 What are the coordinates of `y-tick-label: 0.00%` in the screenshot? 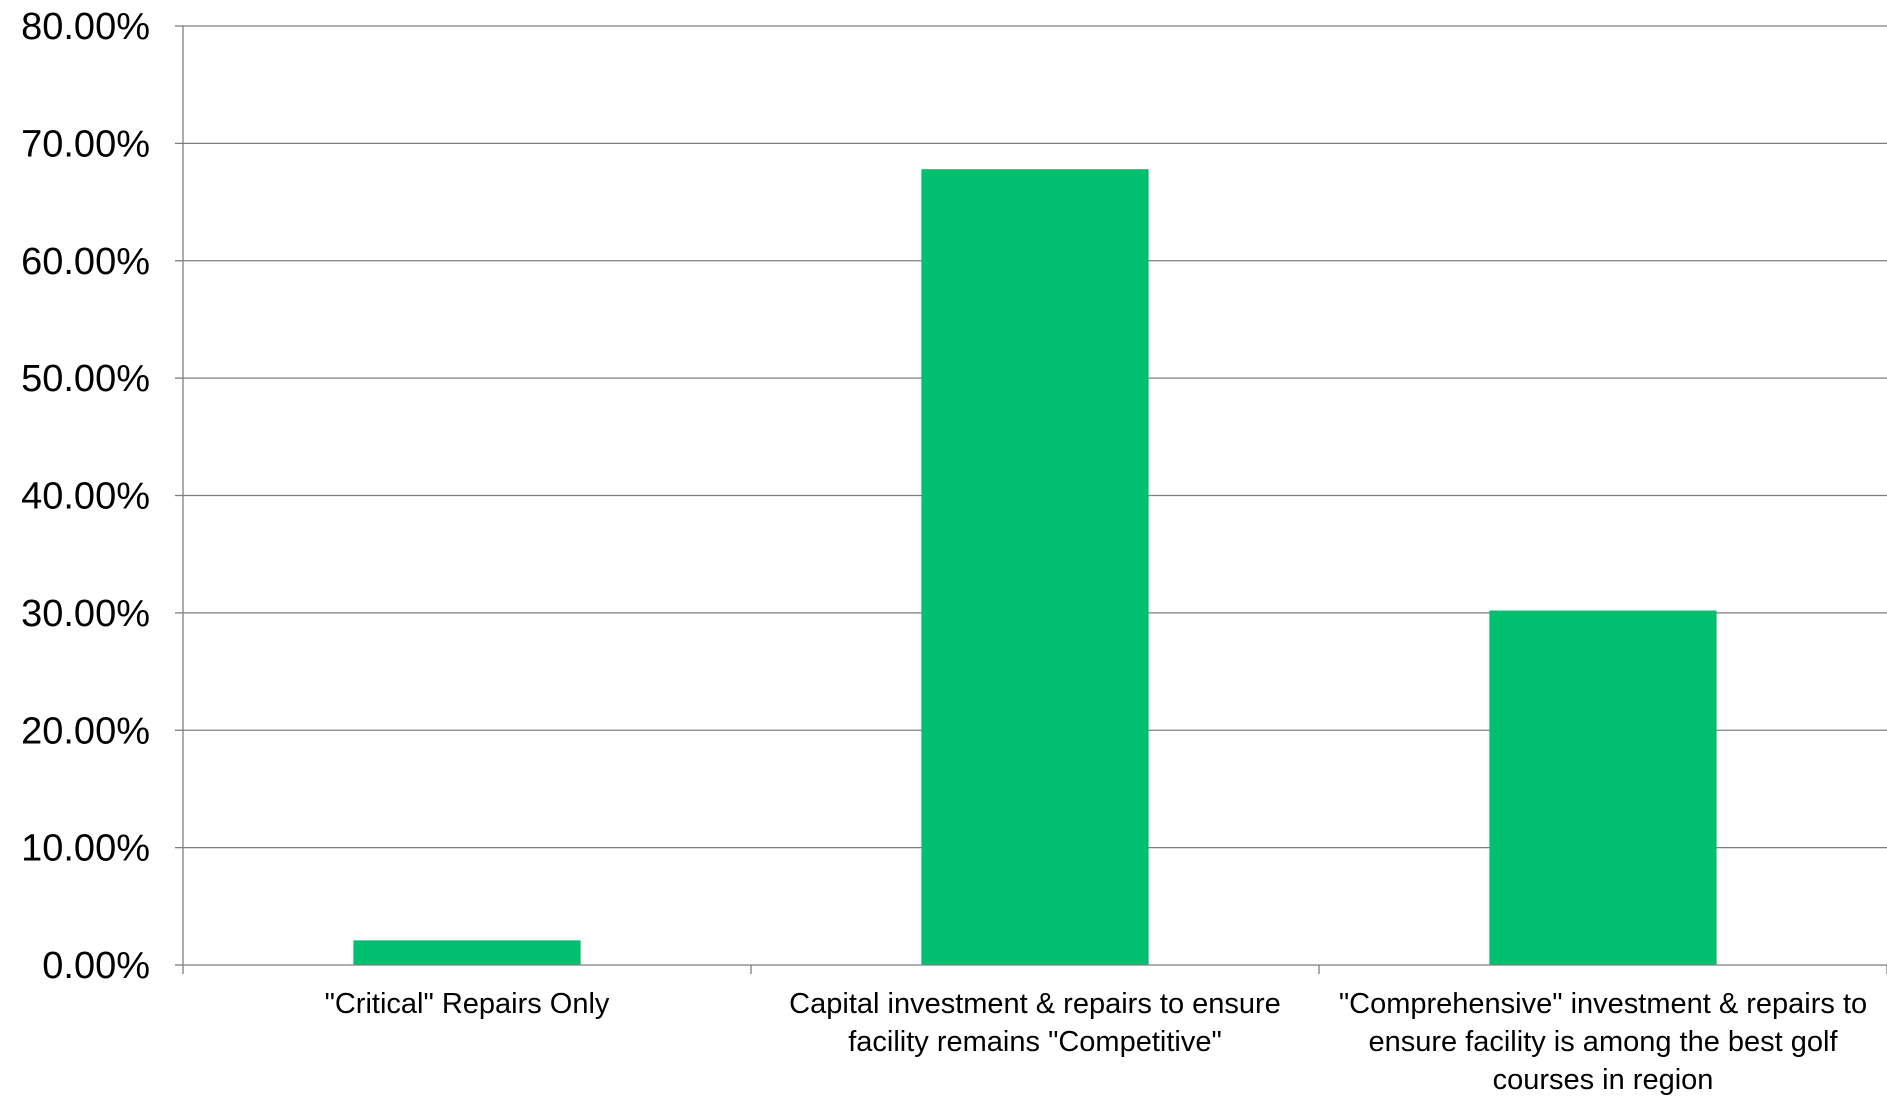 It's located at (96, 966).